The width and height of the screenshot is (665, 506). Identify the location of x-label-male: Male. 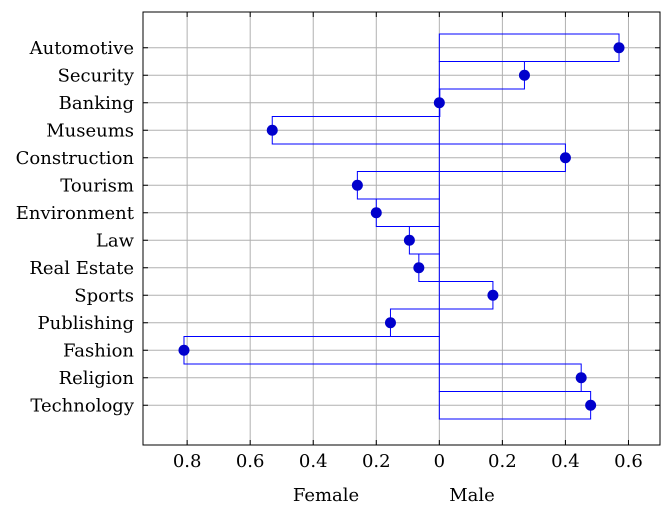
(472, 495).